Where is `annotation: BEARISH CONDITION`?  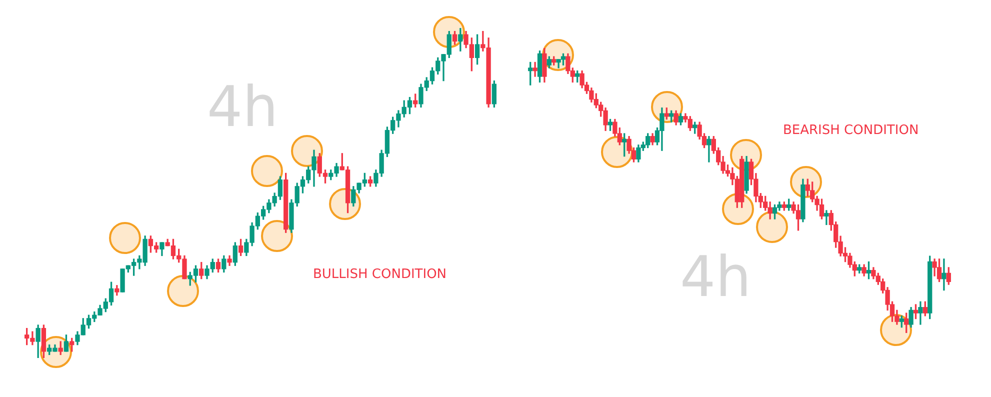
annotation: BEARISH CONDITION is located at coordinates (851, 130).